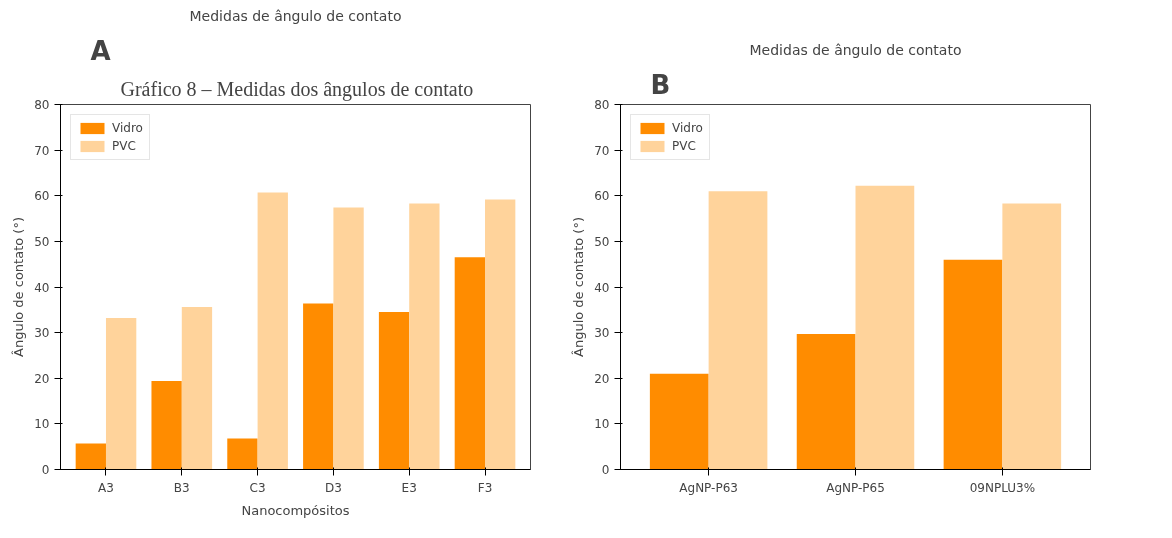  Describe the element at coordinates (257, 487) in the screenshot. I see `x-tick-label: C3` at that location.